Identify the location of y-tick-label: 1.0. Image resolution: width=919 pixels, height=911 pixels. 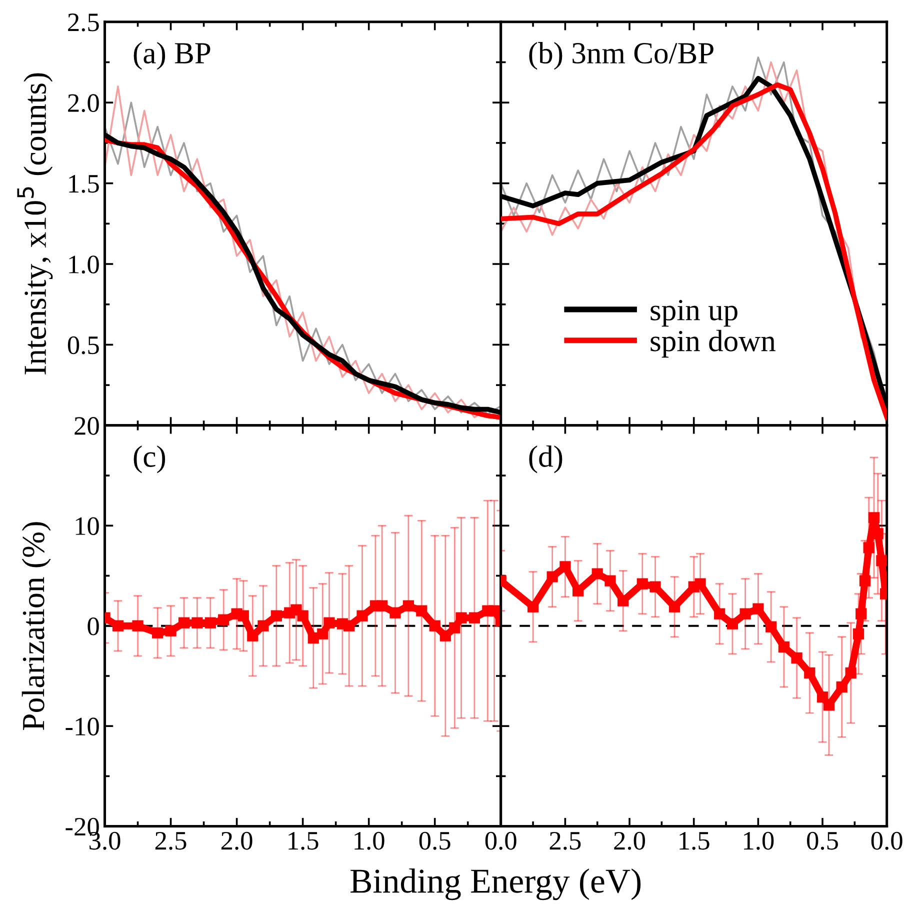
(84, 265).